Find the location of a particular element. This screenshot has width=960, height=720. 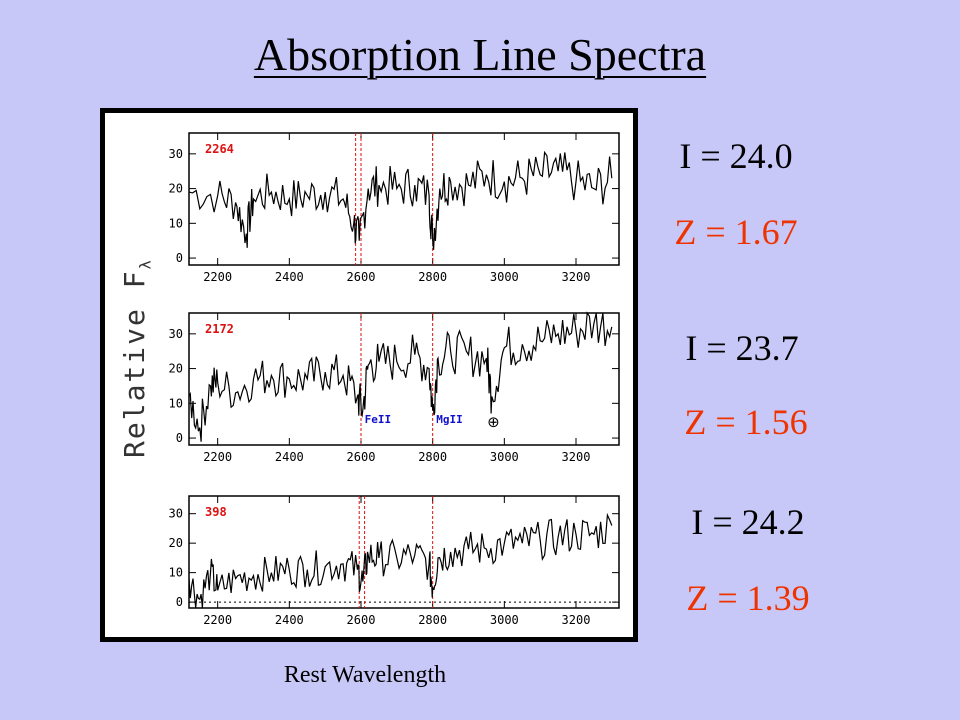

panel-id-label: 2172 is located at coordinates (219, 329).